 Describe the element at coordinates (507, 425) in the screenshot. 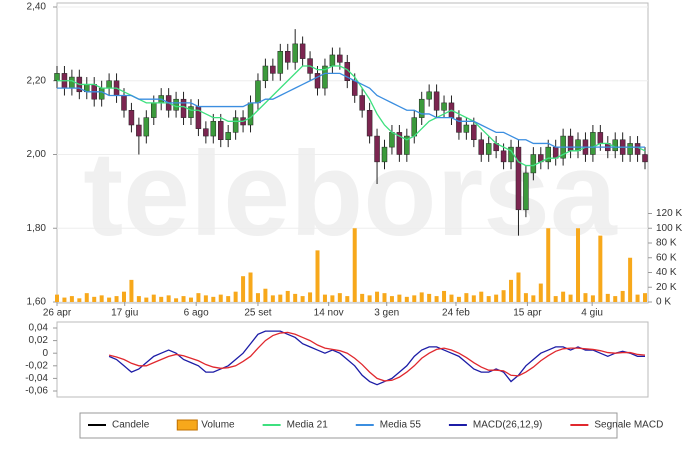

I see `legend-label: MACD(26,12,9)` at that location.